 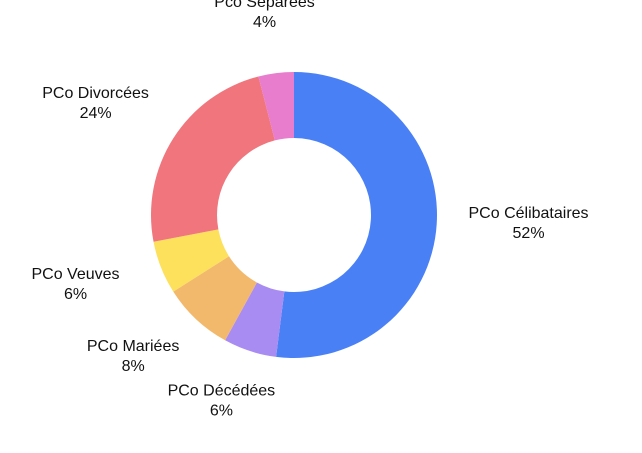 I want to click on slice-label: Pco Séparées, so click(x=264, y=5).